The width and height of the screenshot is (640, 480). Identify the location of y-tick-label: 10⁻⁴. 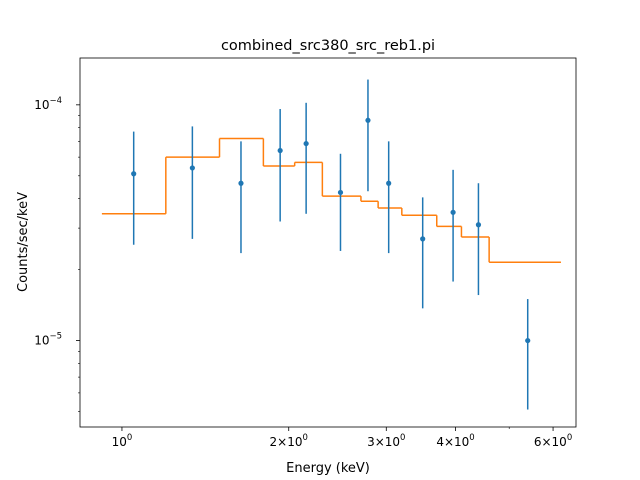
(48, 104).